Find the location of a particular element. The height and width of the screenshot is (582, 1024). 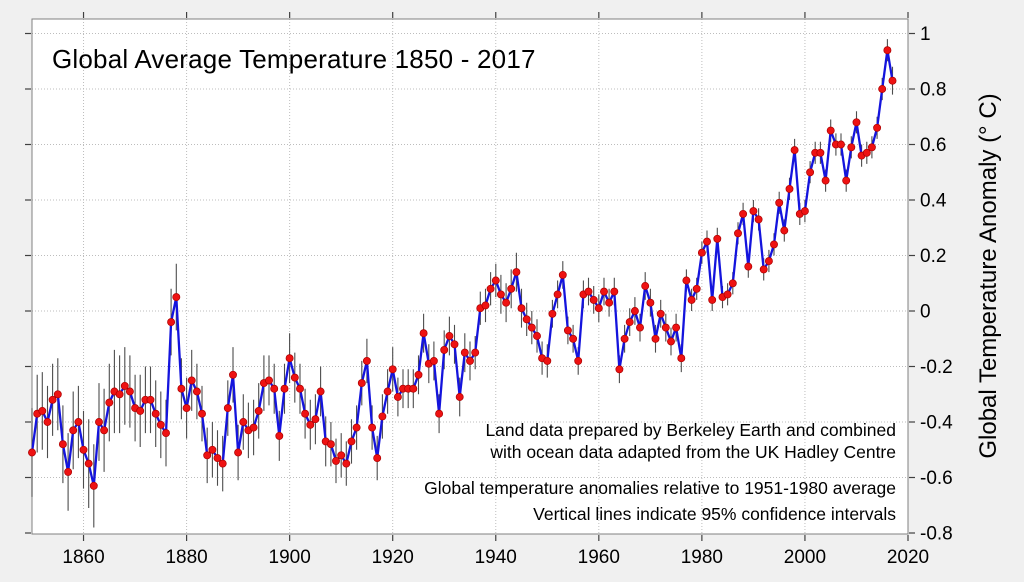

y-tick-label: 0.8 is located at coordinates (933, 90).